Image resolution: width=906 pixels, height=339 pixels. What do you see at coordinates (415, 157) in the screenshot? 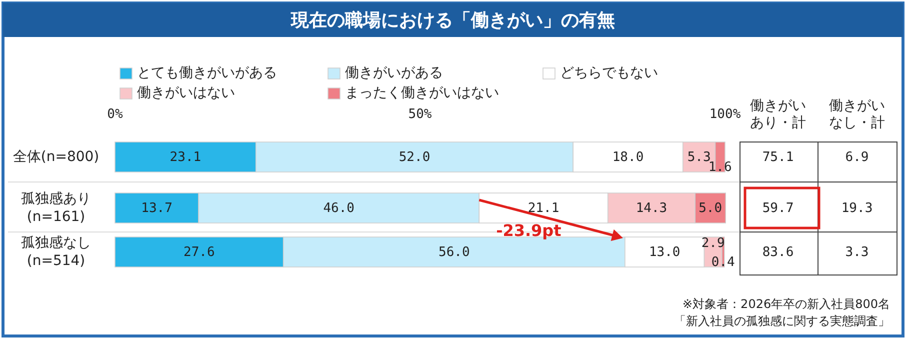
I see `data-label: 52.0` at bounding box center [415, 157].